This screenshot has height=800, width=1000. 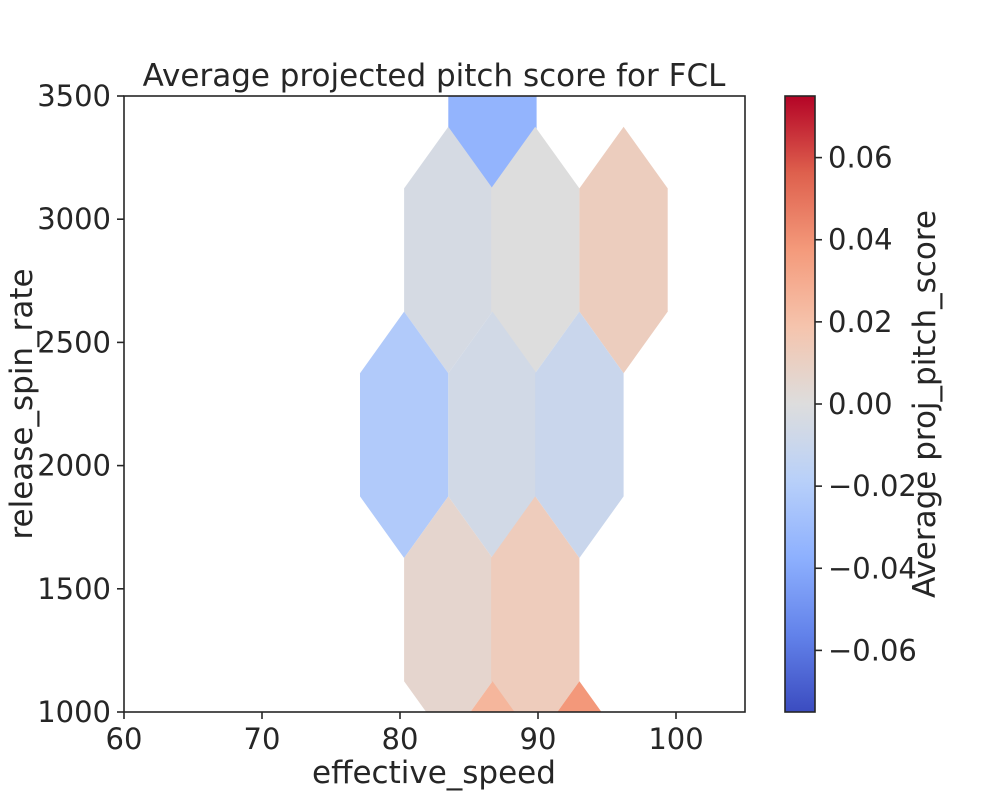 What do you see at coordinates (925, 404) in the screenshot?
I see `colorbar-title: Average proj_pitch_score` at bounding box center [925, 404].